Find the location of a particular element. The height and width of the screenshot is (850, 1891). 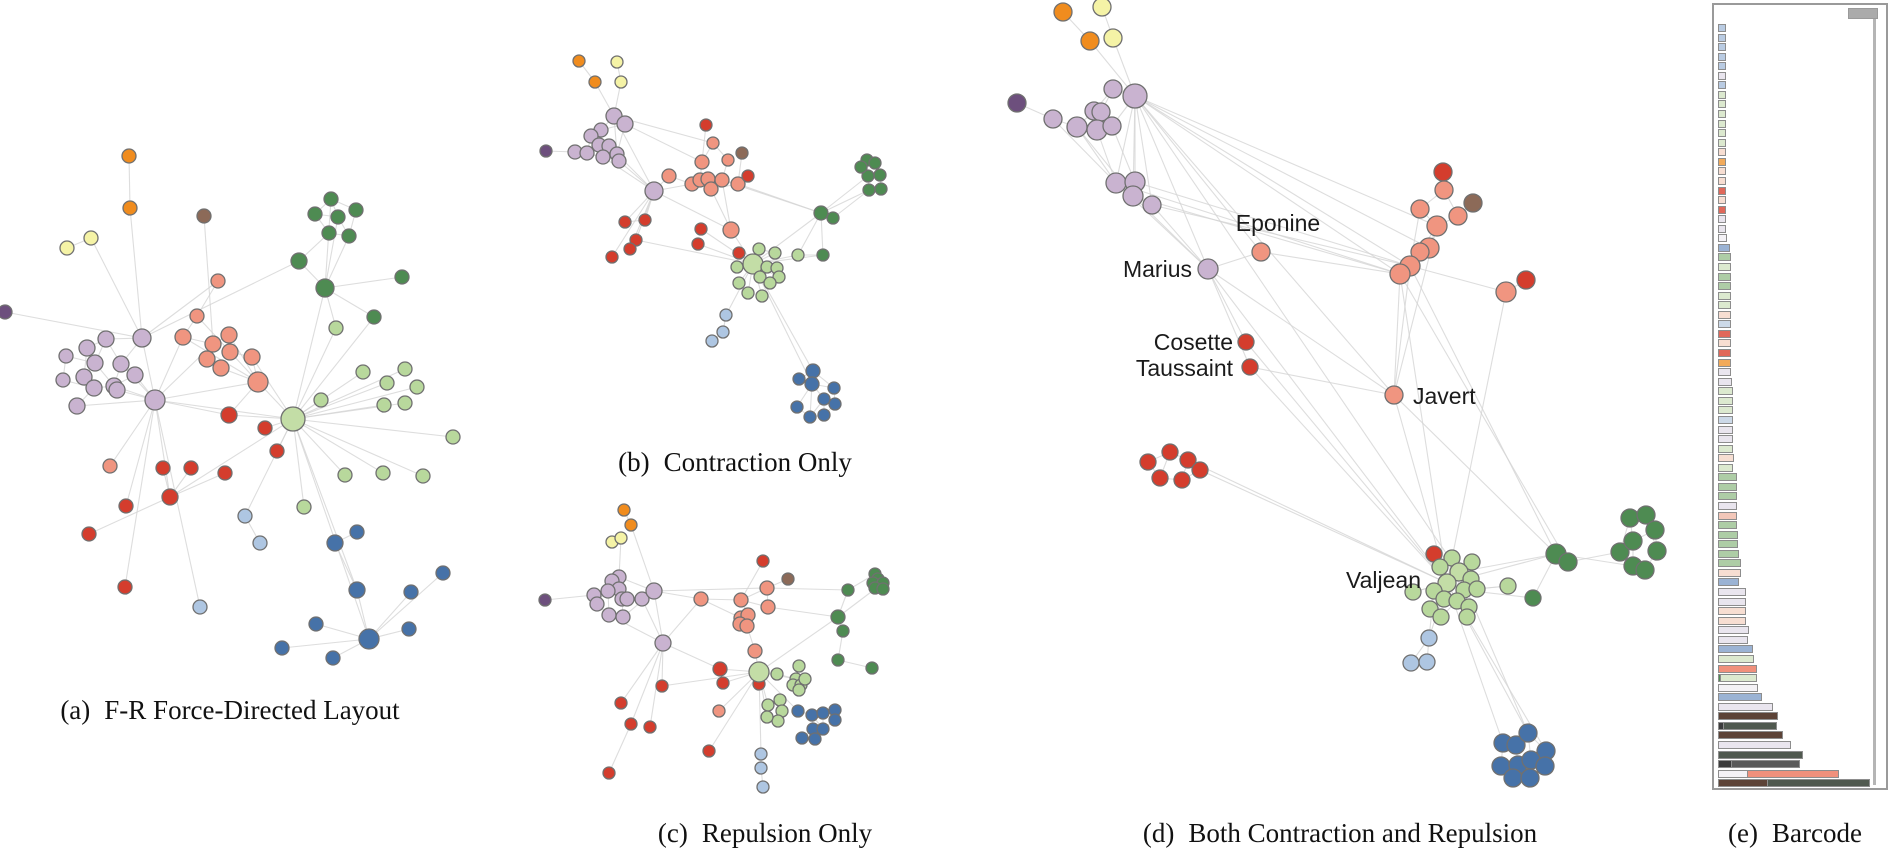

caption-a: (a) F-R Force-Directed Layout is located at coordinates (230, 710).